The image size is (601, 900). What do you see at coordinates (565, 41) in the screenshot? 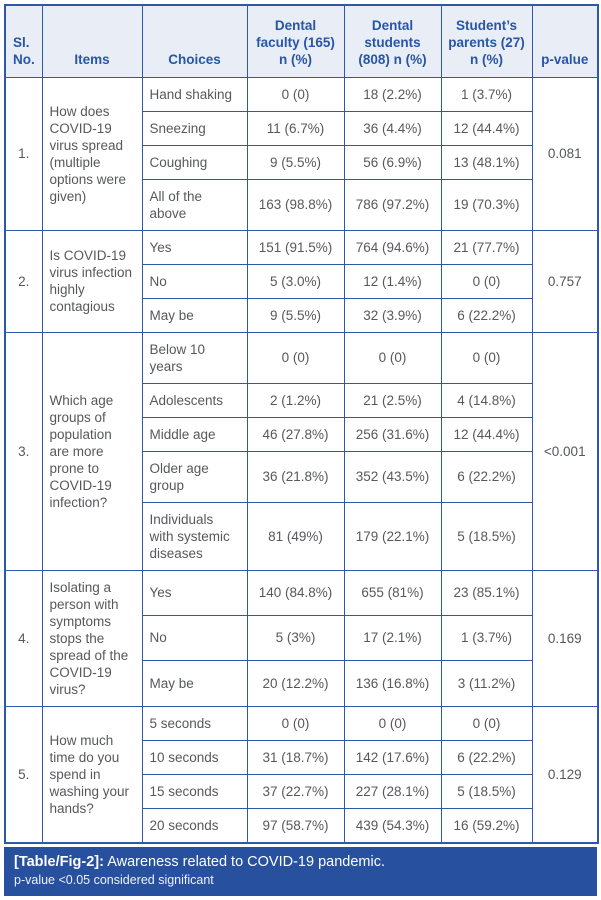
I see `column-header-p_value: p-value` at bounding box center [565, 41].